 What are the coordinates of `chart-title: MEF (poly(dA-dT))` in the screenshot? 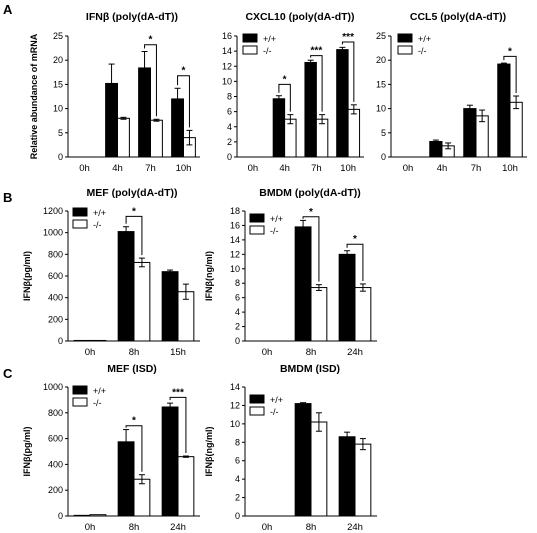 It's located at (132, 193).